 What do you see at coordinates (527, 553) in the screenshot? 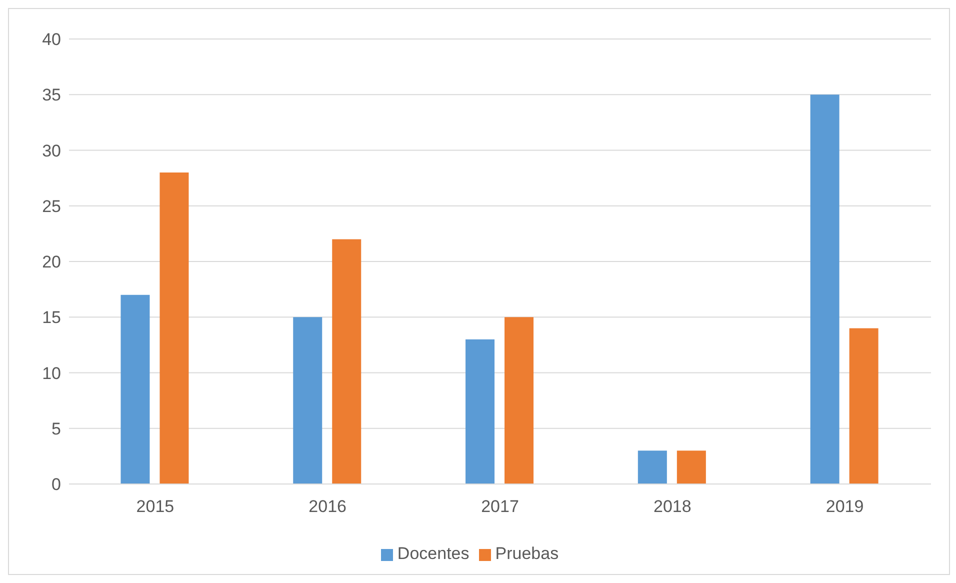
I see `legend-label: Pruebas` at bounding box center [527, 553].